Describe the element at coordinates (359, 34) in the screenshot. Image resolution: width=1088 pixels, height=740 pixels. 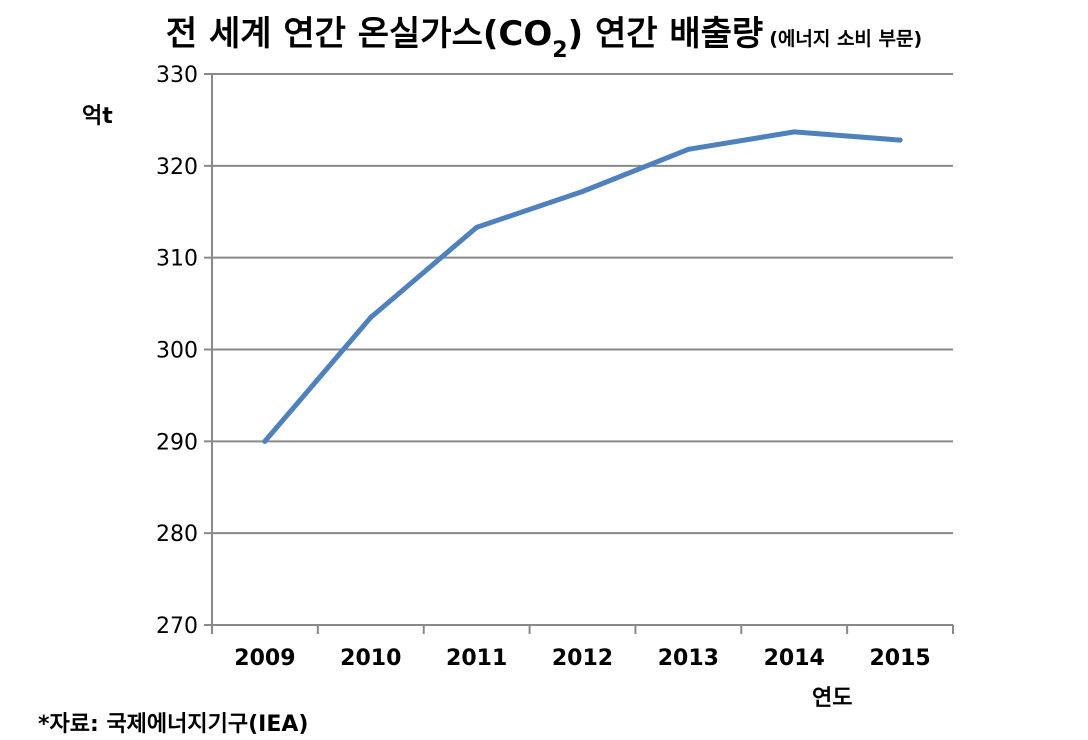
I see `chart-title-main: 전 세계 연간 온실가스(CO` at that location.